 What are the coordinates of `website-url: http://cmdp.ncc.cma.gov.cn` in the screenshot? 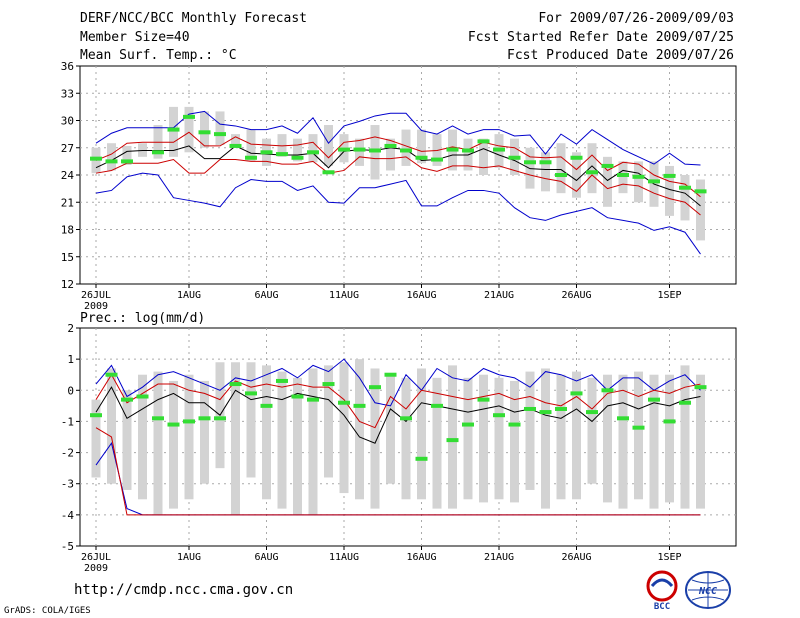 It's located at (184, 590).